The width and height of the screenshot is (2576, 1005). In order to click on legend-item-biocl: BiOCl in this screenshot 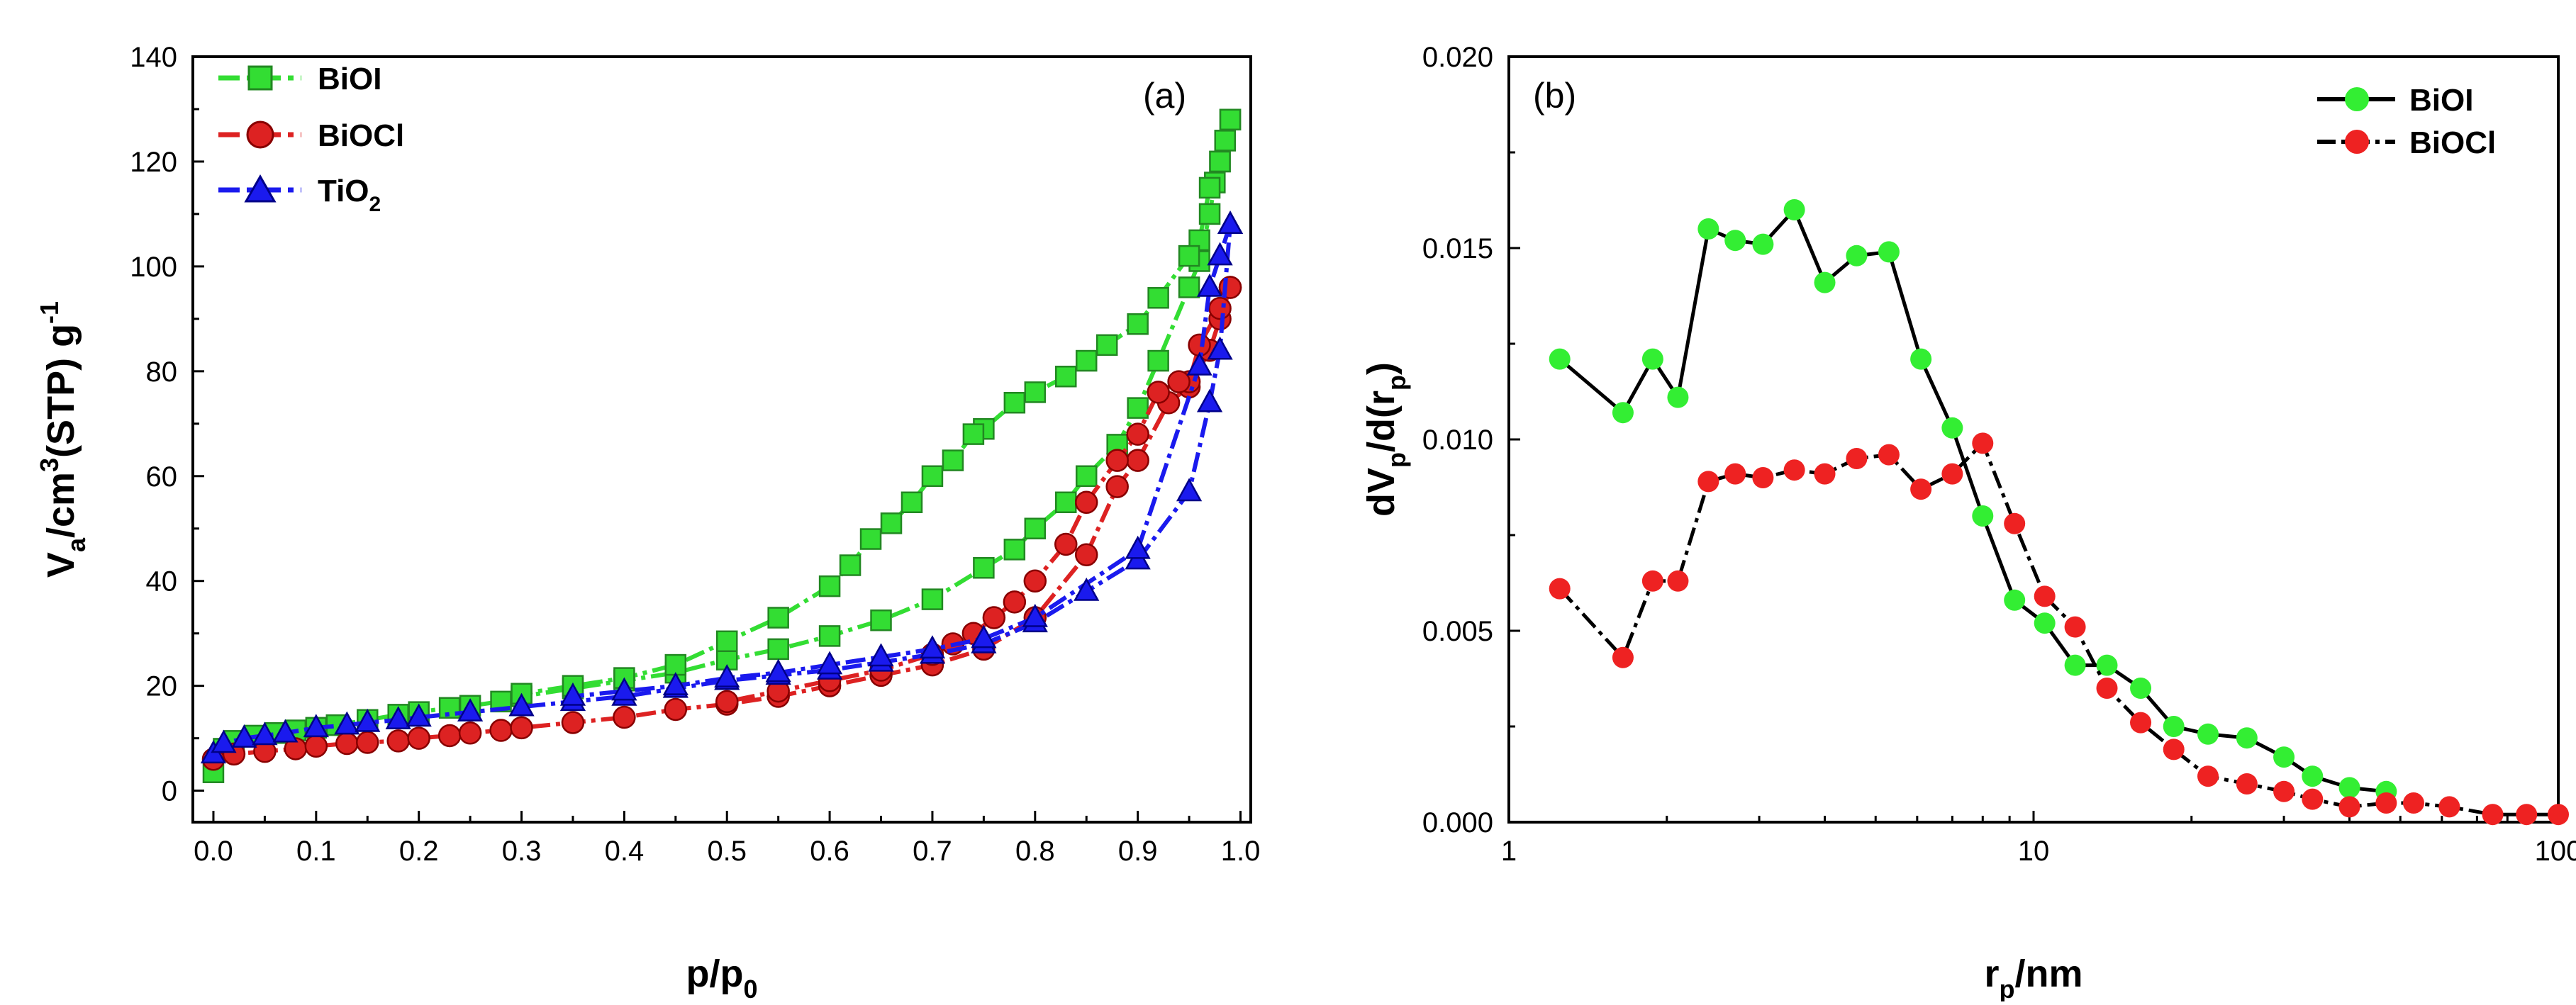, I will do `click(311, 135)`.